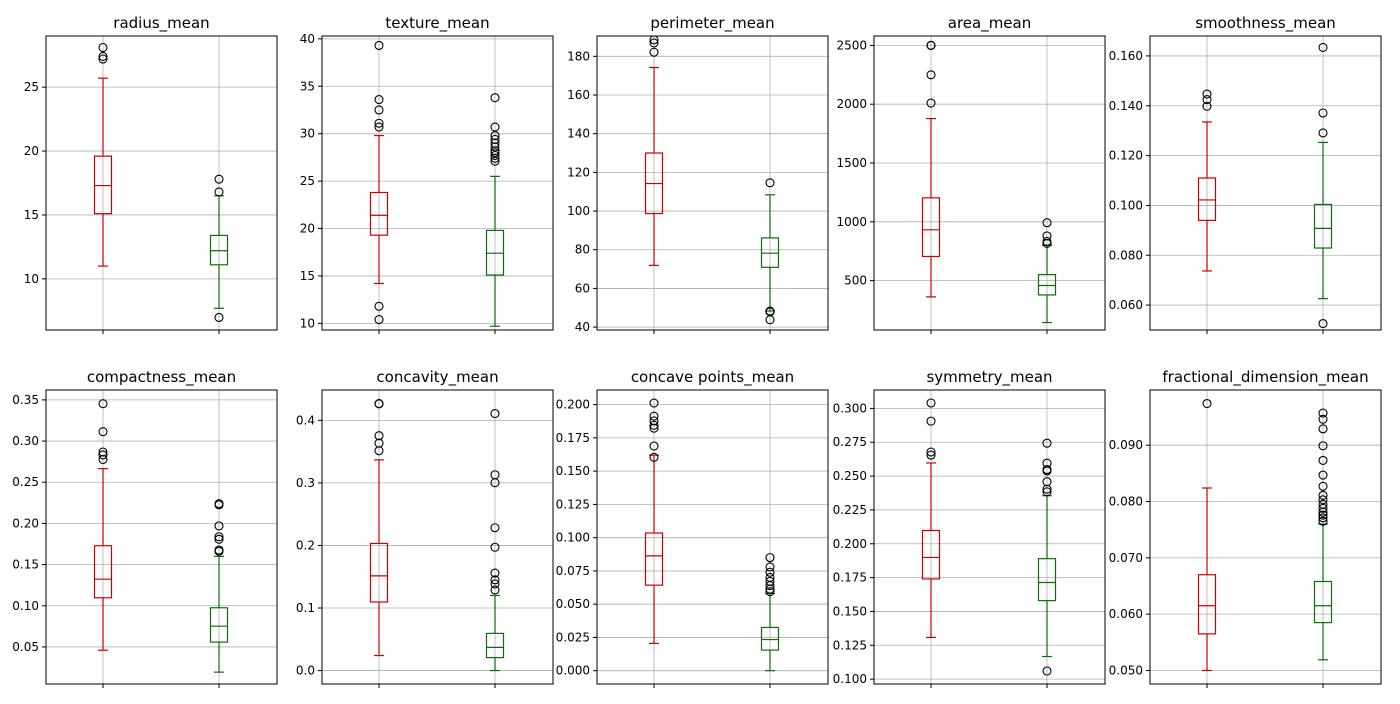 This screenshot has width=1400, height=704. What do you see at coordinates (1265, 377) in the screenshot?
I see `subplot-title: fractional_dimension_mean` at bounding box center [1265, 377].